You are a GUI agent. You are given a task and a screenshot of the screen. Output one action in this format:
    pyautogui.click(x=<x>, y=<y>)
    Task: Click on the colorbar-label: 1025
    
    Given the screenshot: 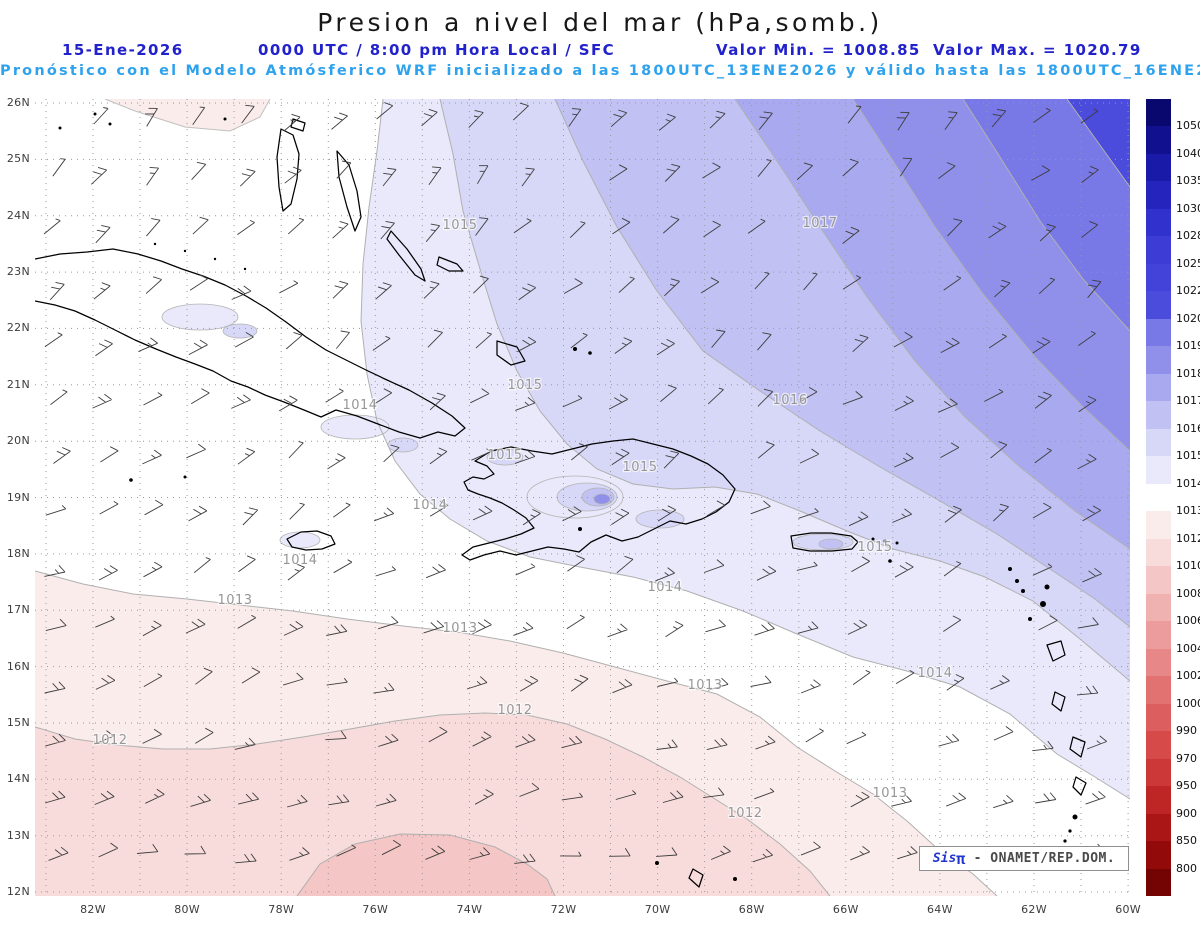 What is the action you would take?
    pyautogui.click(x=1188, y=263)
    